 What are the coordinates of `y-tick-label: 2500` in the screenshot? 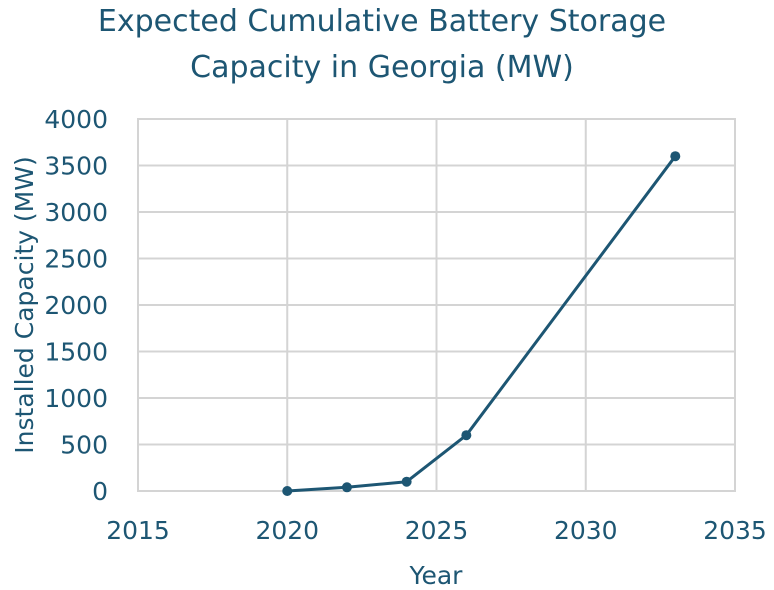 It's located at (76, 259).